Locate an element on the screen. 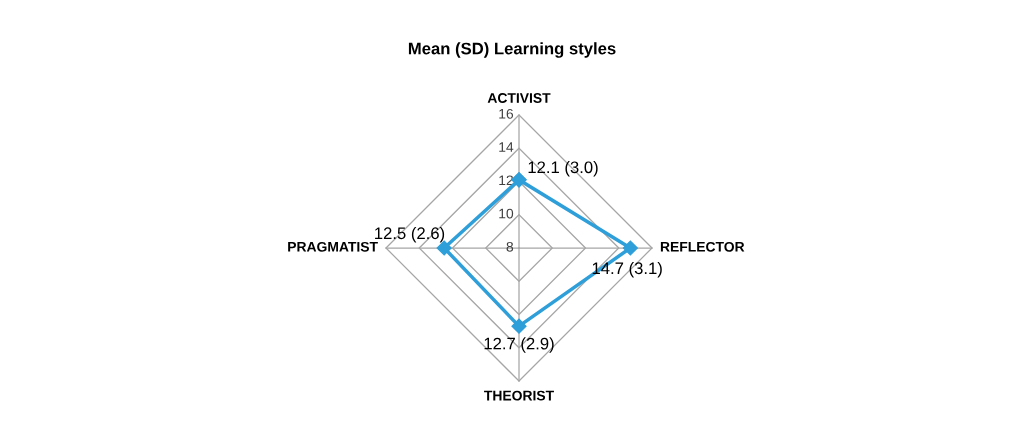 The width and height of the screenshot is (1024, 425). spoke-label: ACTIVIST is located at coordinates (519, 98).